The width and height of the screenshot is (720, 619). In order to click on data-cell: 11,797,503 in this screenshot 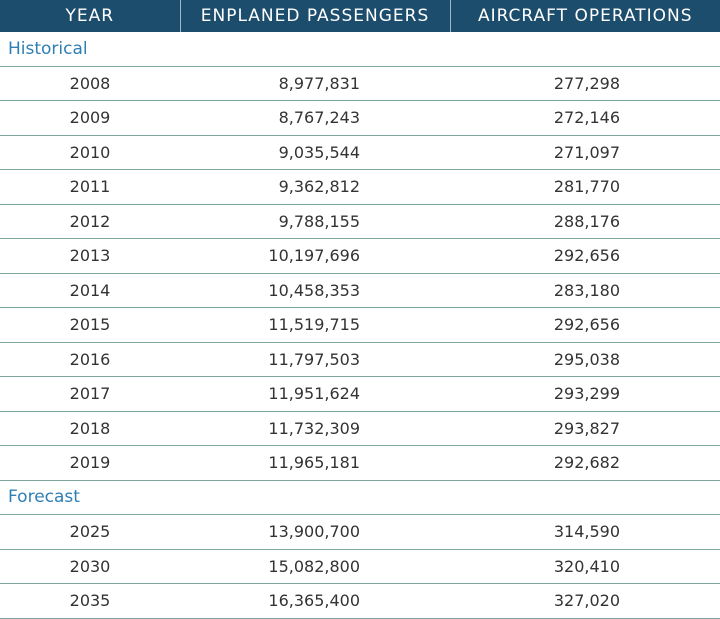, I will do `click(315, 359)`.